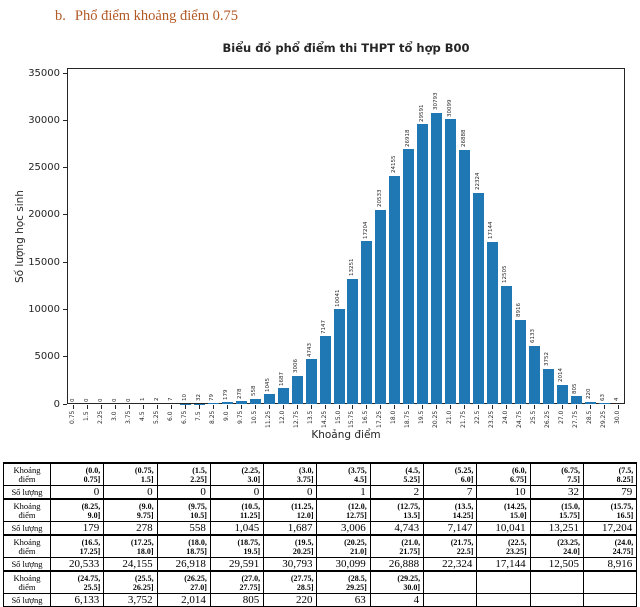  I want to click on bar-value-label: 26888, so click(465, 139).